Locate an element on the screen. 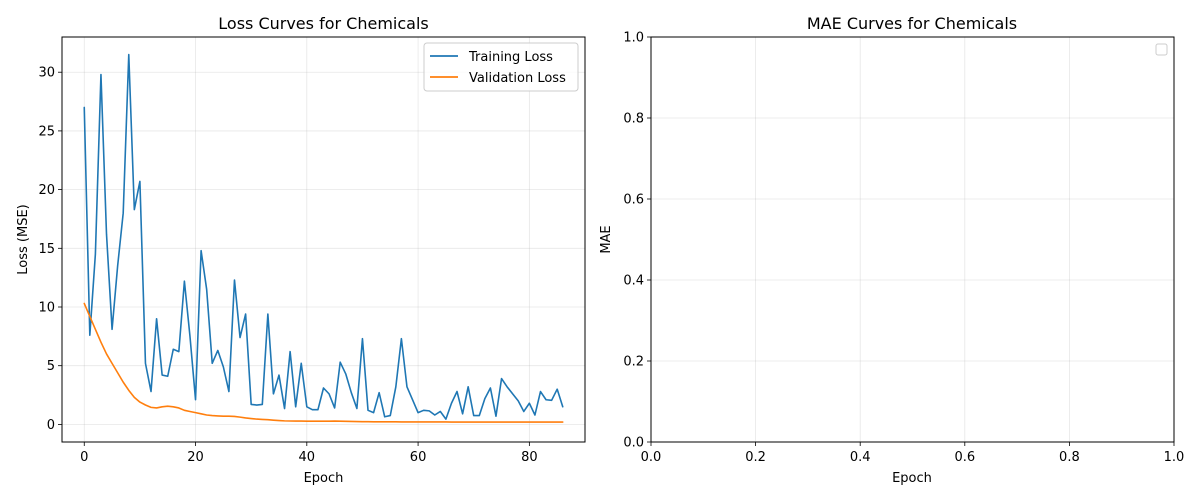 This screenshot has width=1200, height=504. x-tick-label: 0.6 is located at coordinates (964, 457).